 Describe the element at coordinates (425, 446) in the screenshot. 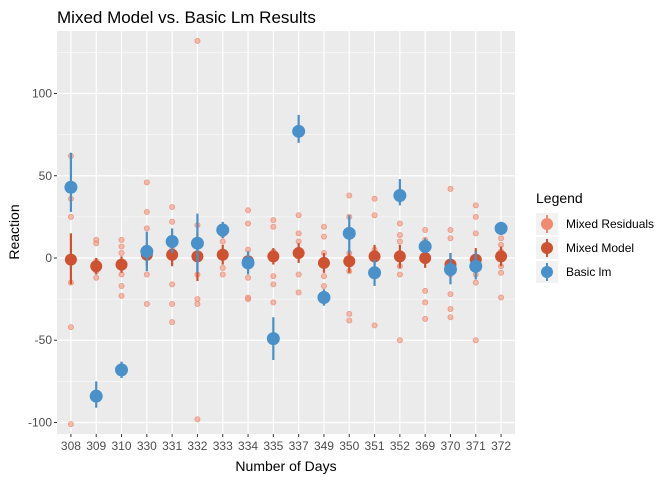

I see `x-tick-label: 369` at that location.